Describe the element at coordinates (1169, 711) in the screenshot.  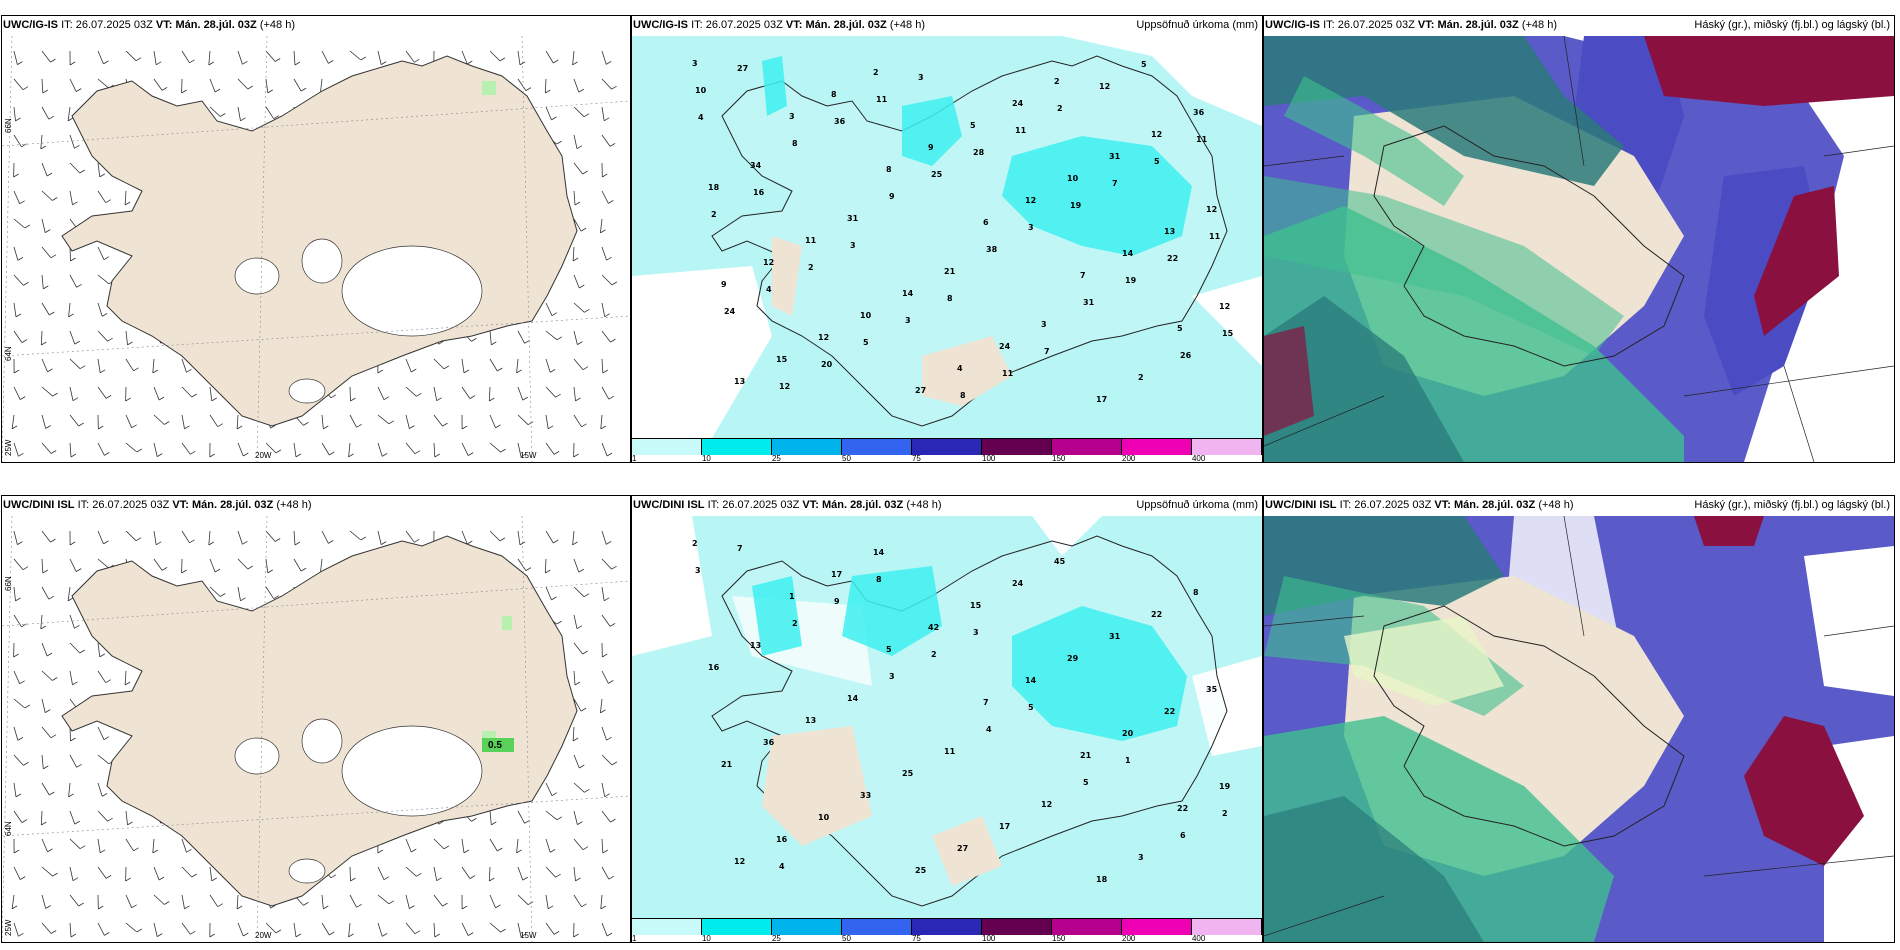
I see `precip-value: 22` at that location.